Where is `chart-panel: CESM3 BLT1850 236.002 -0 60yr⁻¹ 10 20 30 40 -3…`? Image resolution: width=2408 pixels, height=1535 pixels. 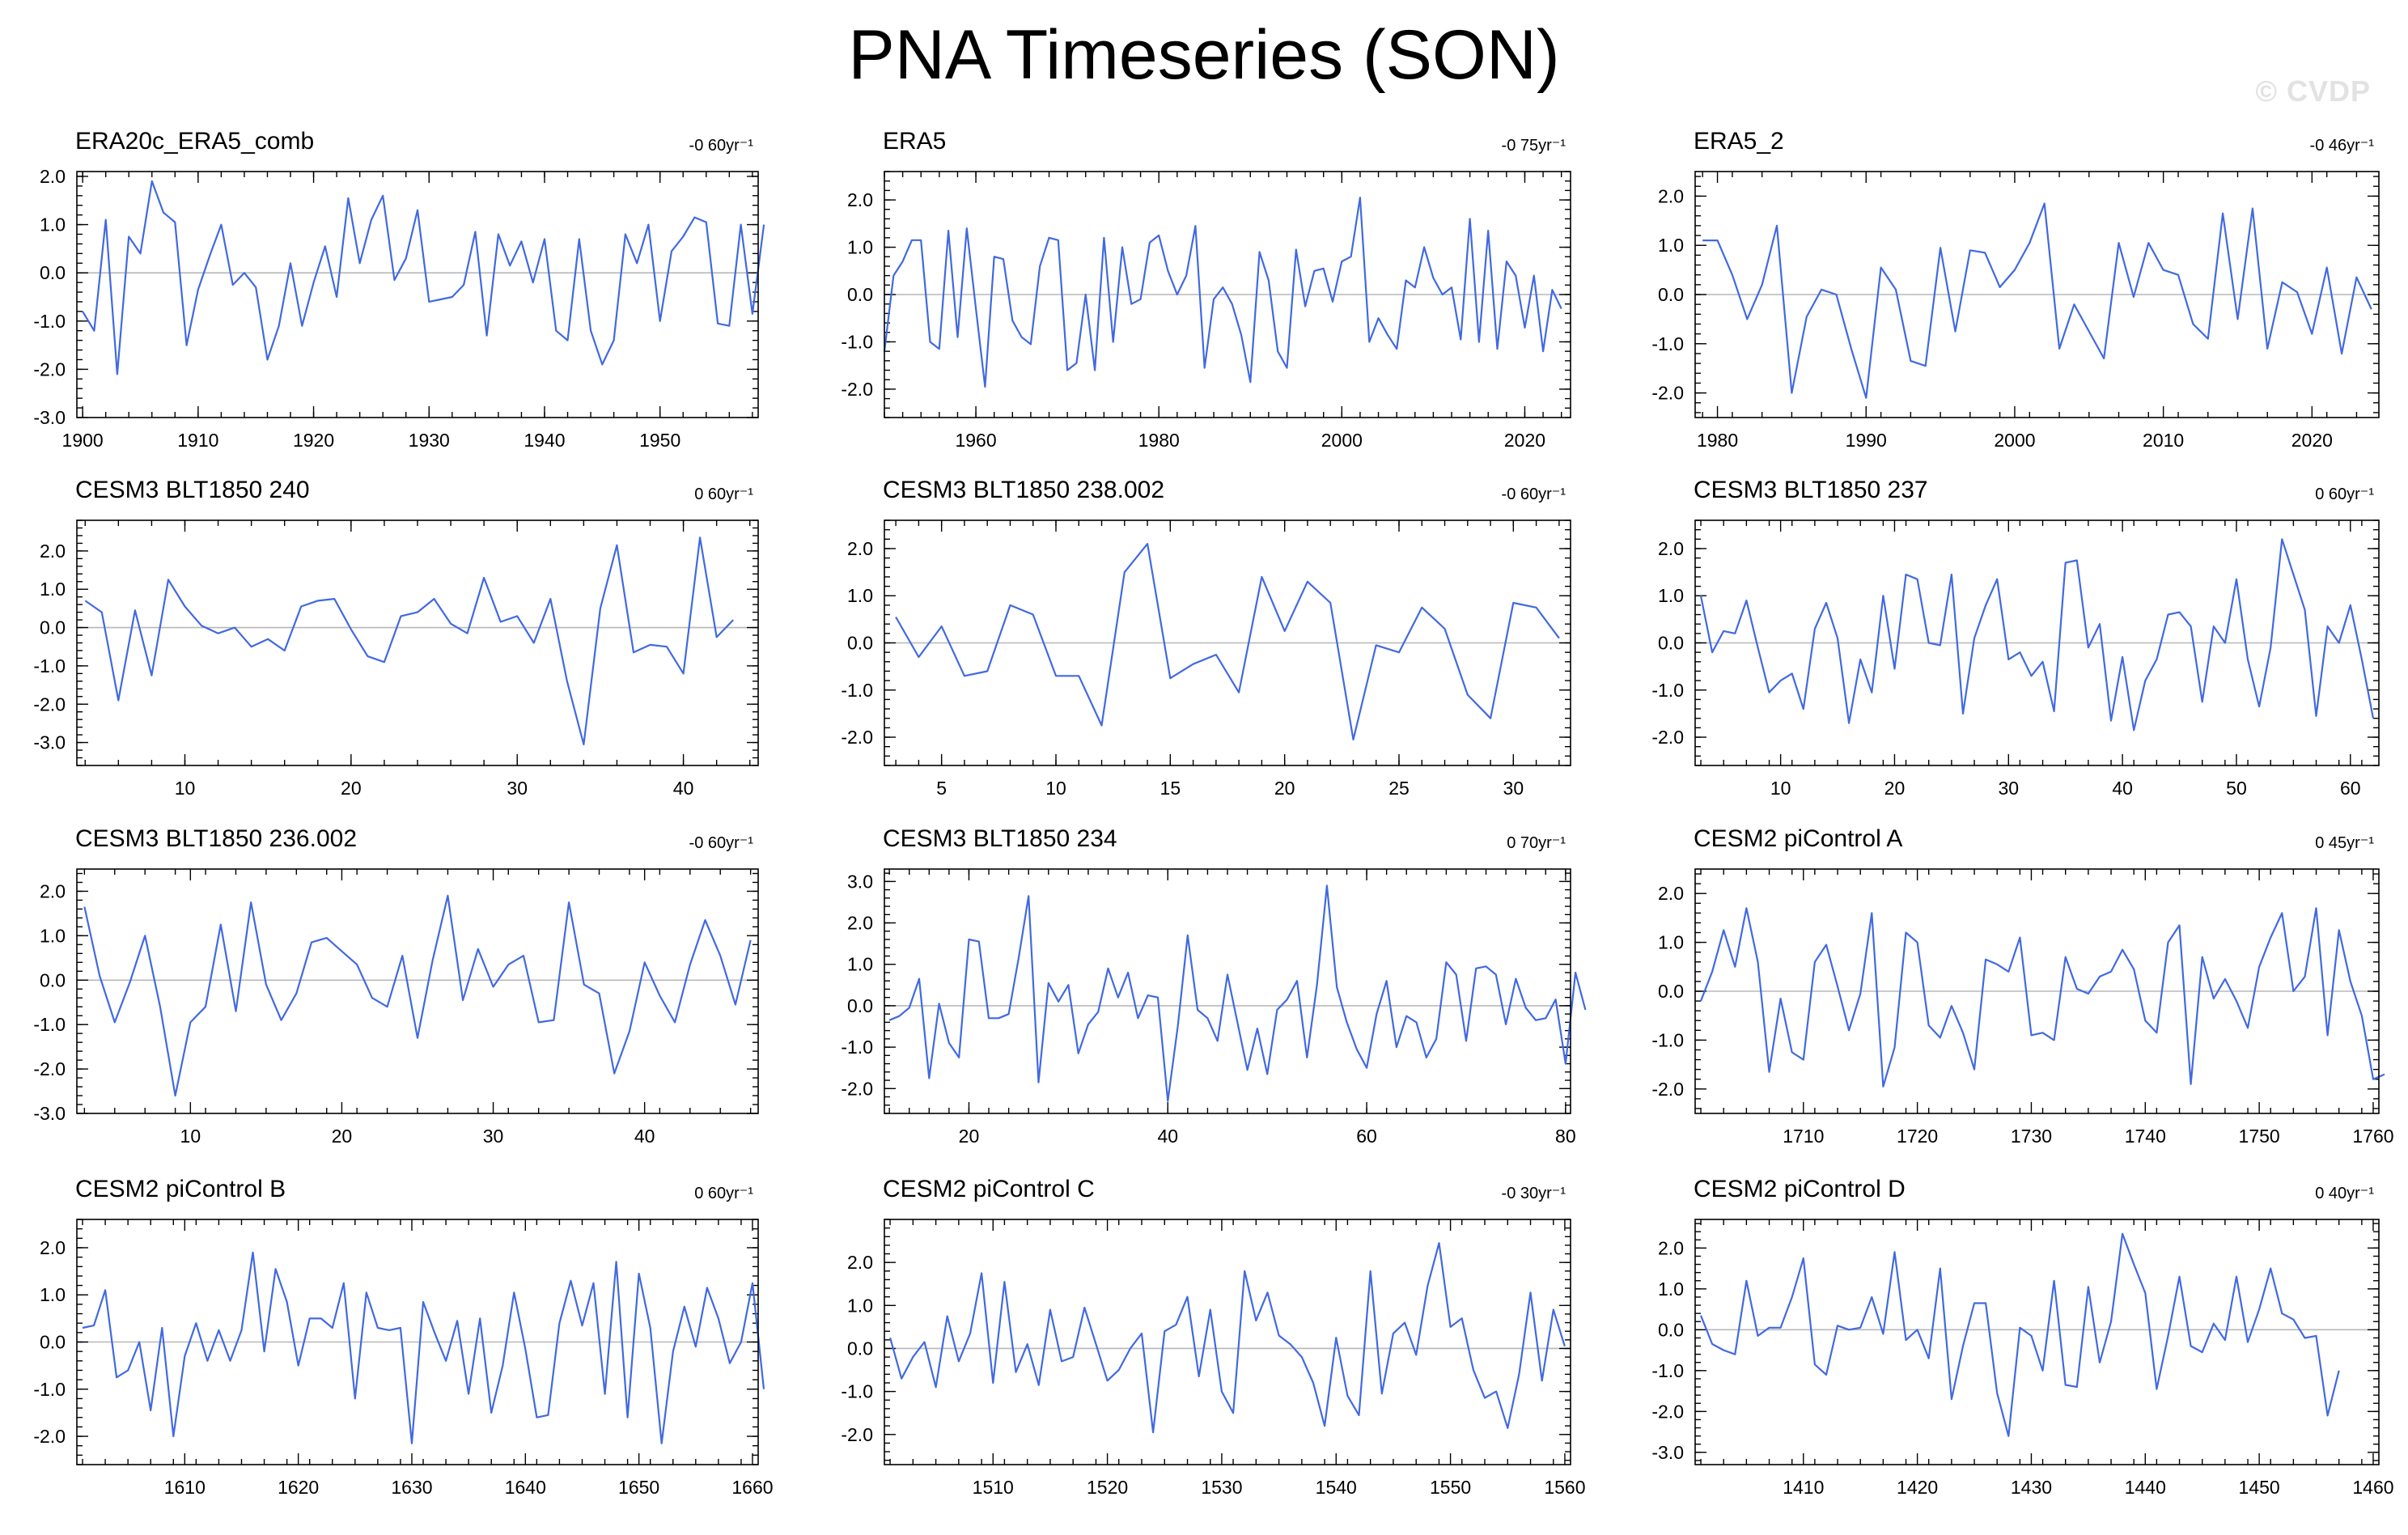
chart-panel: CESM3 BLT1850 236.002 -0 60yr⁻¹ 10 20 30 40 -3… is located at coordinates (396, 986).